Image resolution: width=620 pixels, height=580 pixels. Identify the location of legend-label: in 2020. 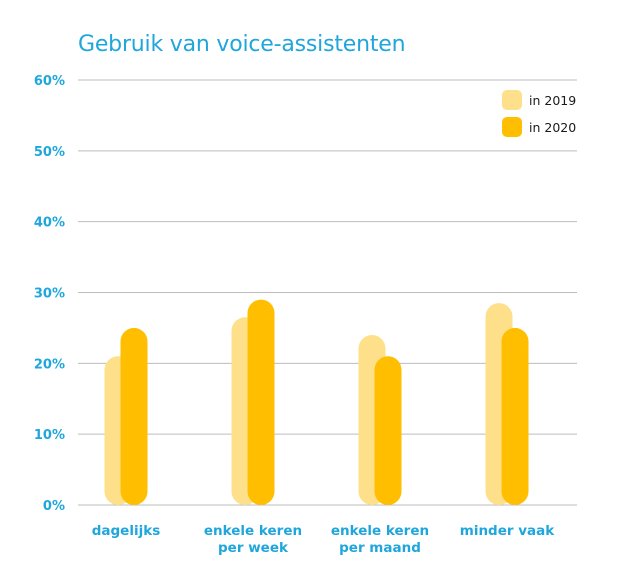
(552, 127).